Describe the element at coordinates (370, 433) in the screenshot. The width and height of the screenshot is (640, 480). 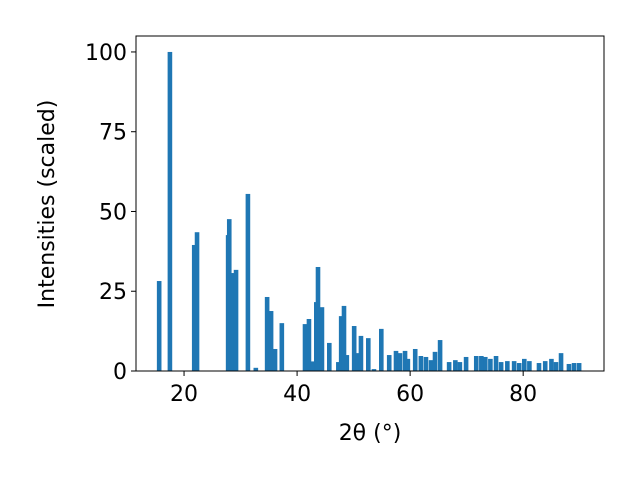
I see `x-axis-label: 2θ (°)` at that location.